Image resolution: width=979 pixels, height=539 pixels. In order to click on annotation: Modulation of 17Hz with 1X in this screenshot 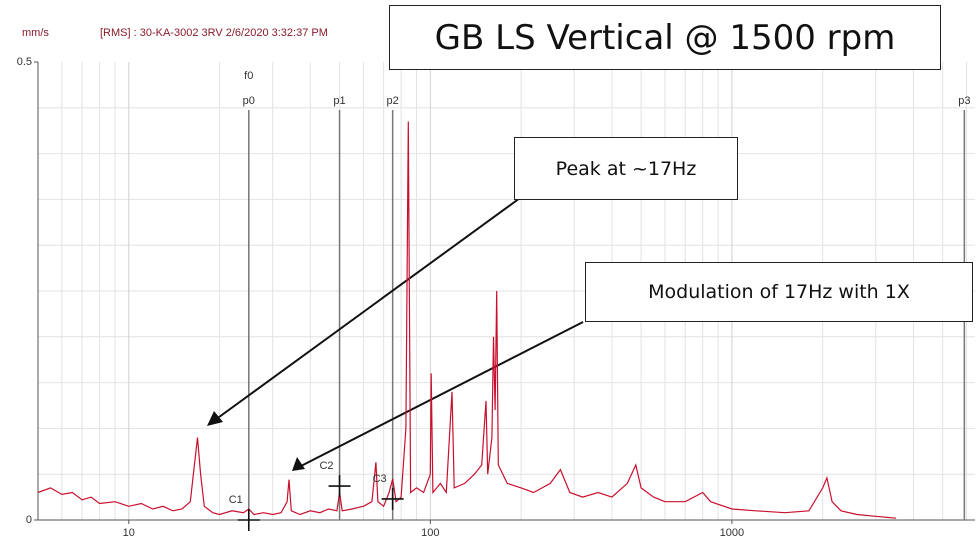, I will do `click(779, 292)`.